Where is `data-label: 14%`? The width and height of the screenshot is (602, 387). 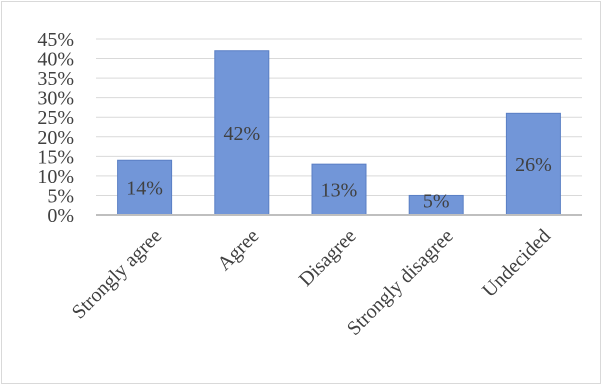
data-label: 14% is located at coordinates (144, 189).